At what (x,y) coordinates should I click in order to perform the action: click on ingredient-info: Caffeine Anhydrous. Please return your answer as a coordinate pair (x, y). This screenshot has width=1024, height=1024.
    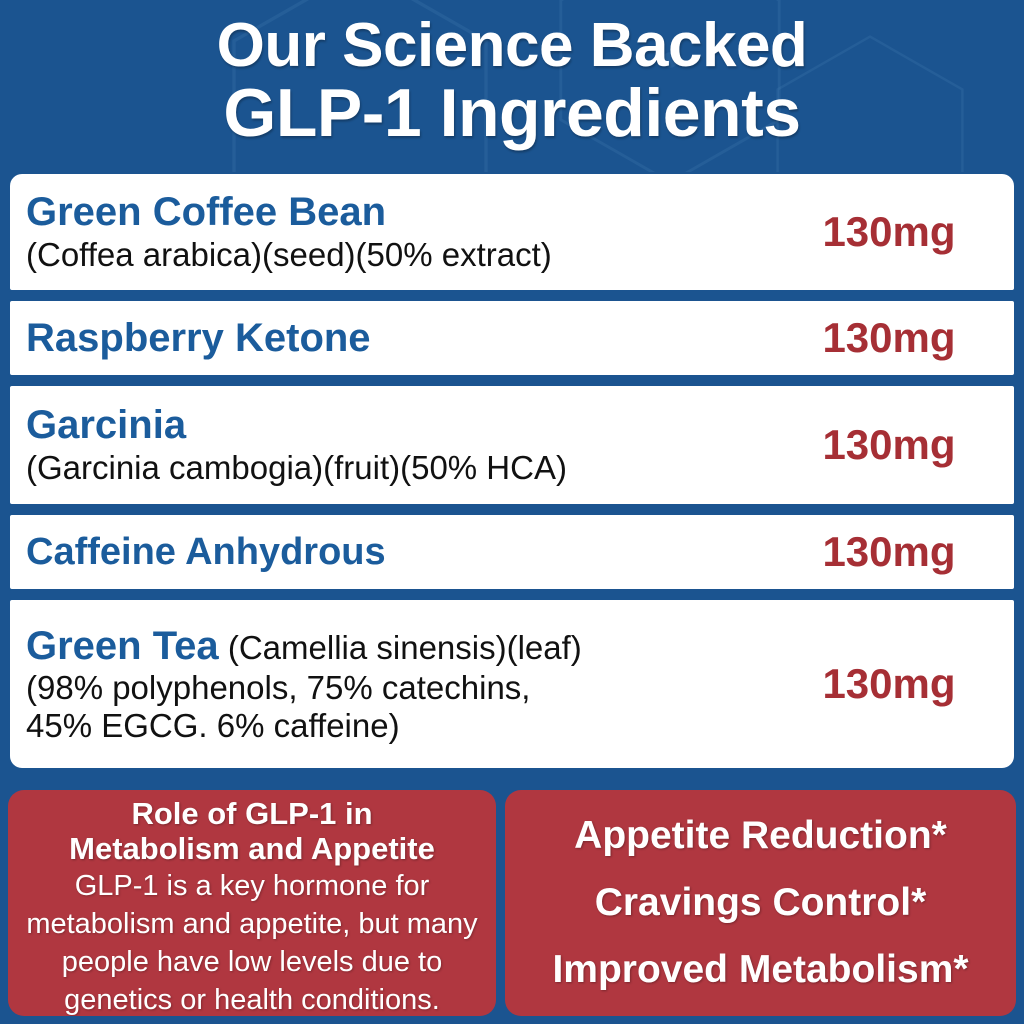
    Looking at the image, I should click on (400, 552).